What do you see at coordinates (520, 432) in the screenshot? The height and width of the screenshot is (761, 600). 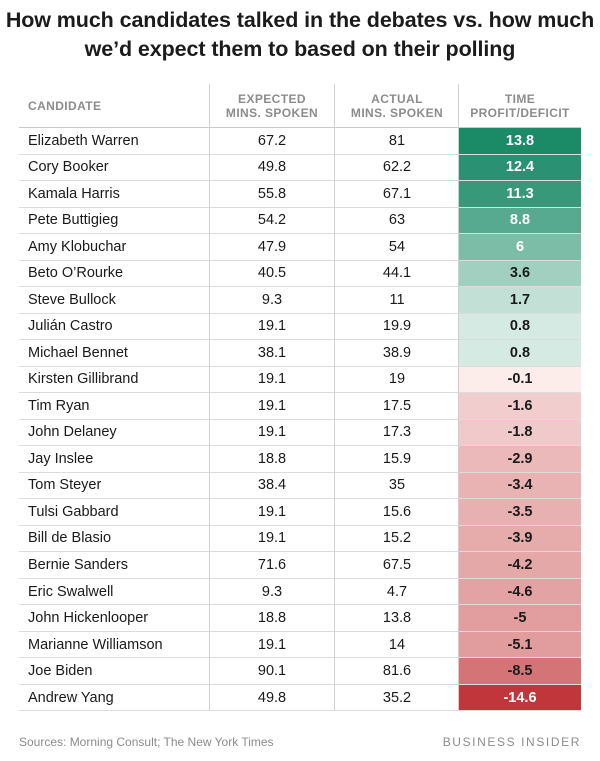 I see `profit-deficit-cell: -1.8` at bounding box center [520, 432].